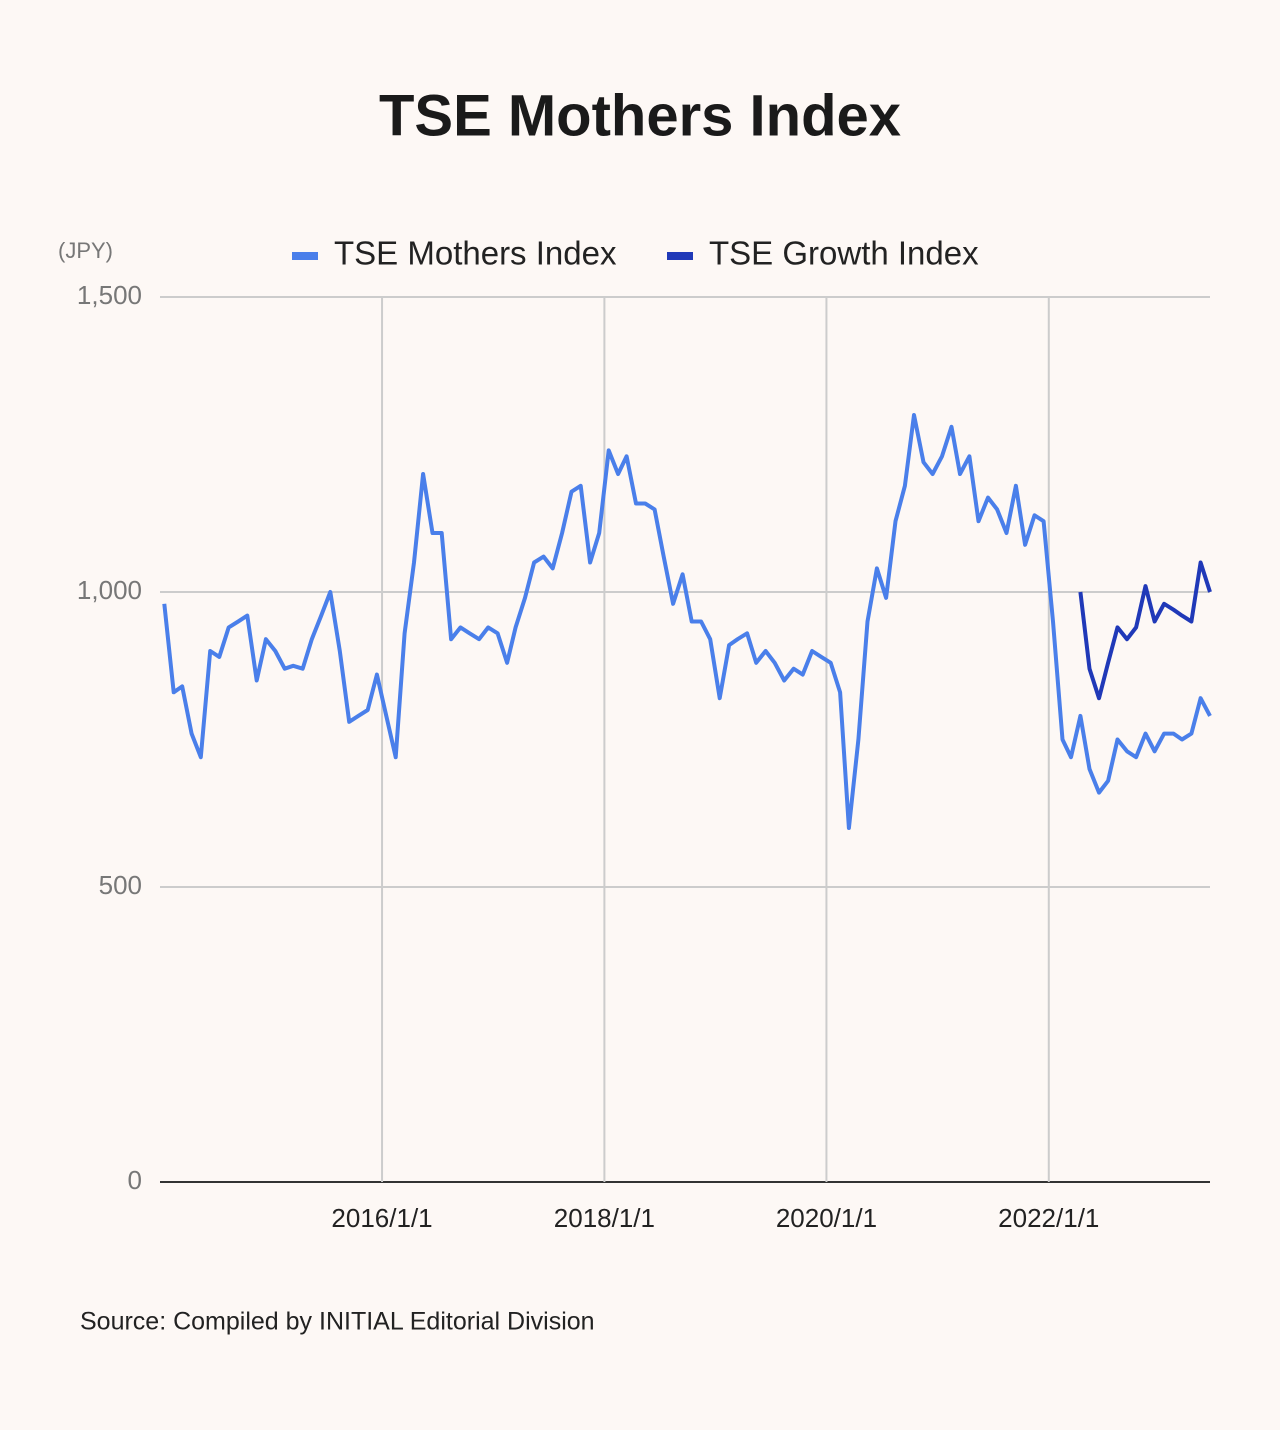  Describe the element at coordinates (1145, 630) in the screenshot. I see `series-line` at that location.